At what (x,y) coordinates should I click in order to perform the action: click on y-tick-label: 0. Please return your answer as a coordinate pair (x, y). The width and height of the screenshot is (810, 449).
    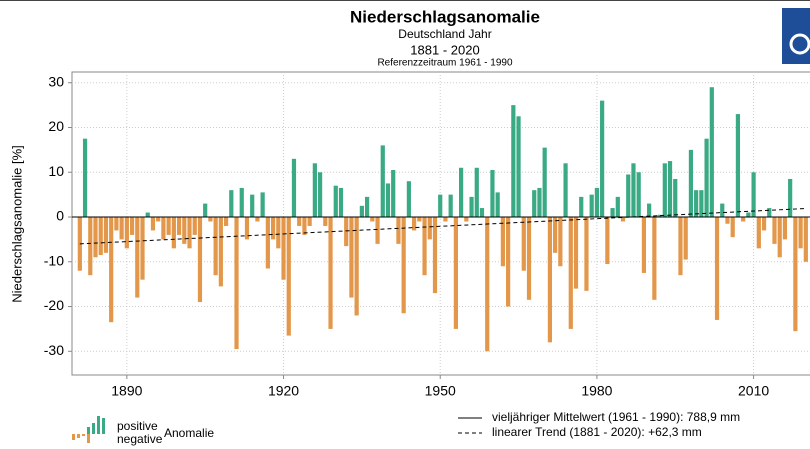
    Looking at the image, I should click on (60, 216).